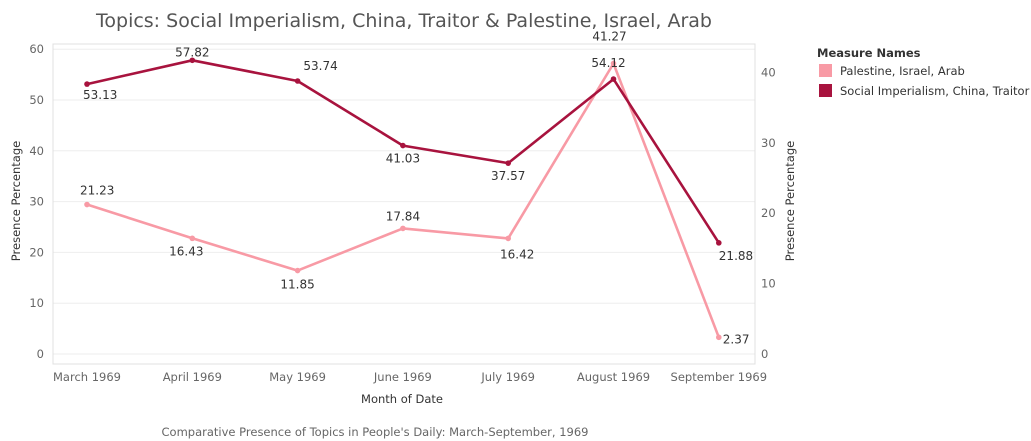 This screenshot has width=1031, height=441. What do you see at coordinates (192, 52) in the screenshot?
I see `data-label: 57.82` at bounding box center [192, 52].